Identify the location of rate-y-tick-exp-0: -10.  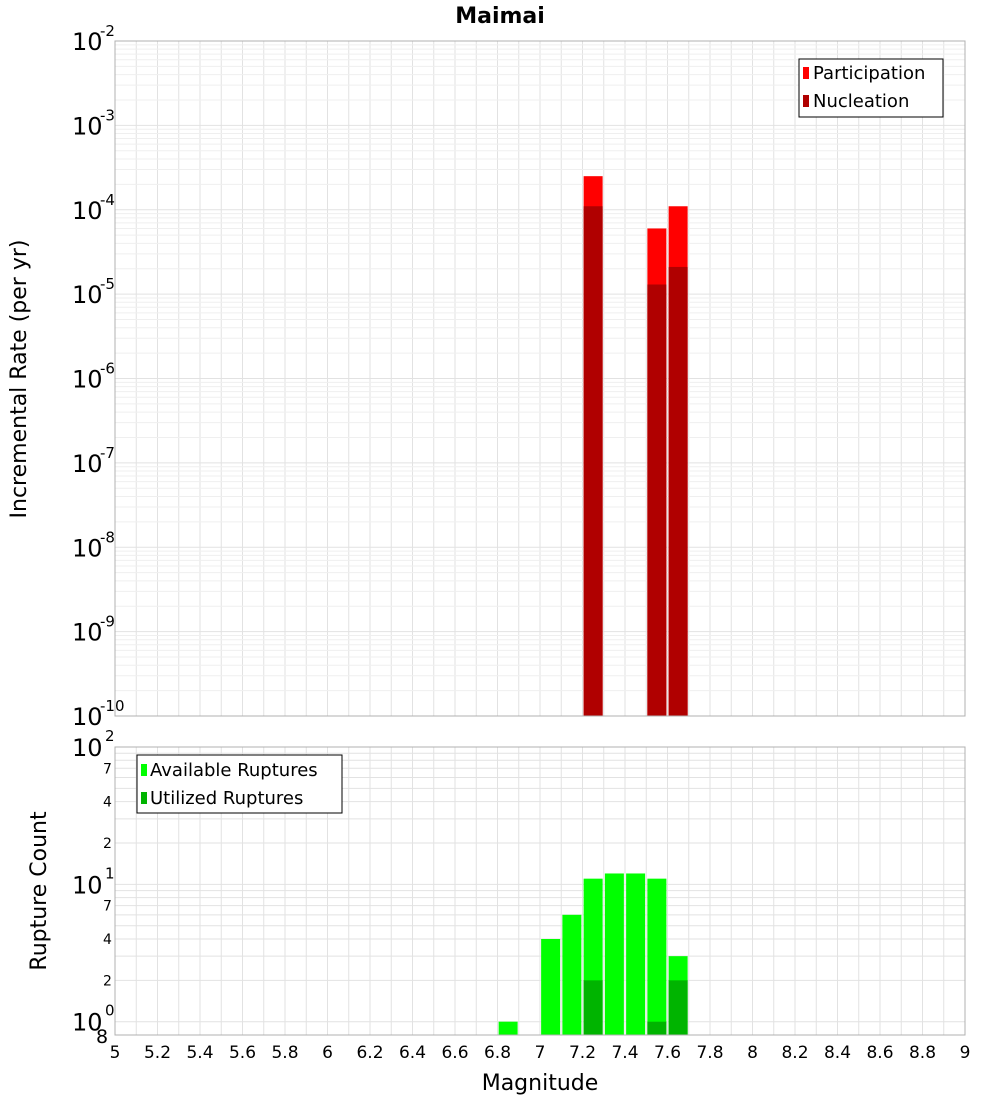
(112, 706).